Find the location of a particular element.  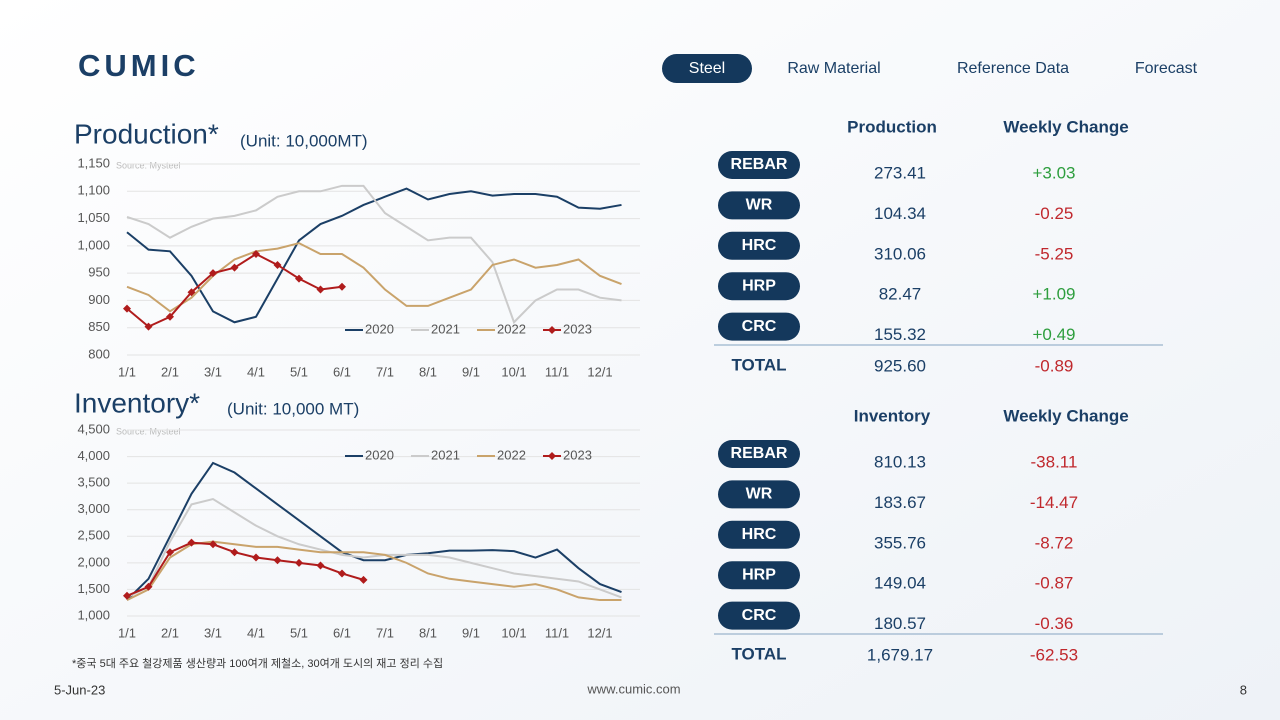

chart-subtitle: (Unit: 10,000 MT) is located at coordinates (293, 408).